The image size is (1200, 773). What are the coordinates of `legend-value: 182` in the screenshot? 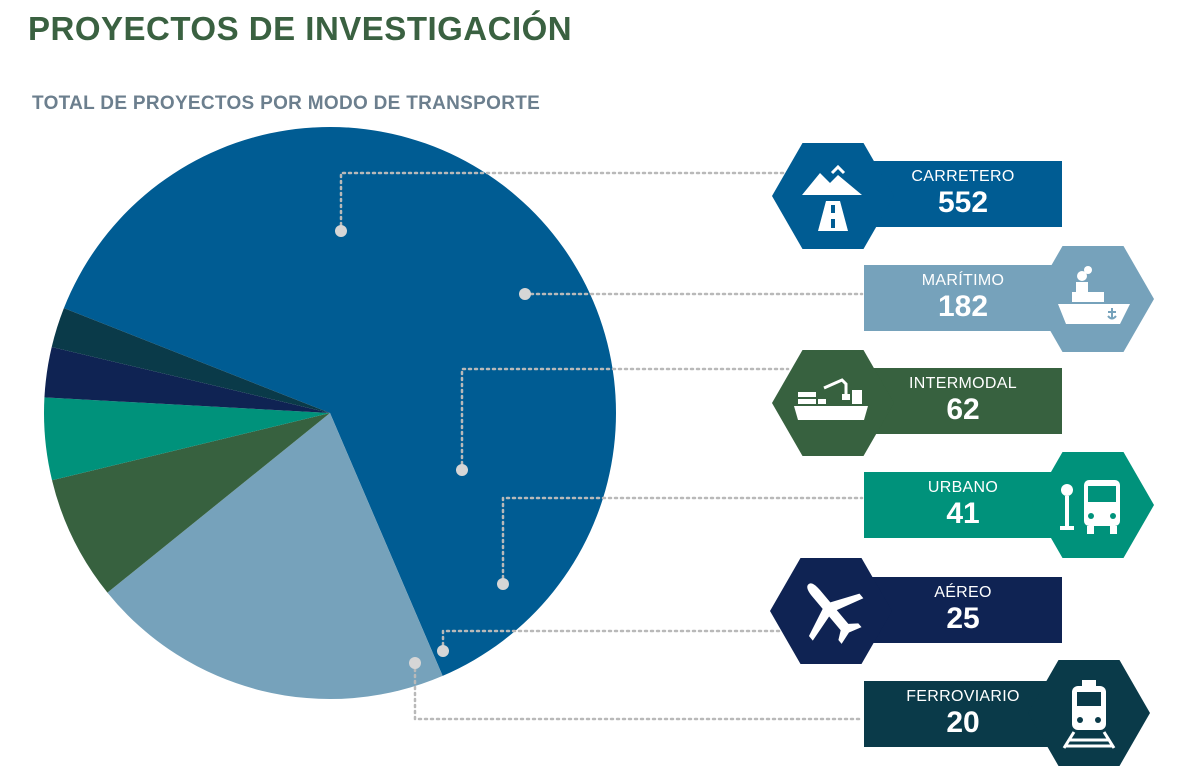 It's located at (963, 306).